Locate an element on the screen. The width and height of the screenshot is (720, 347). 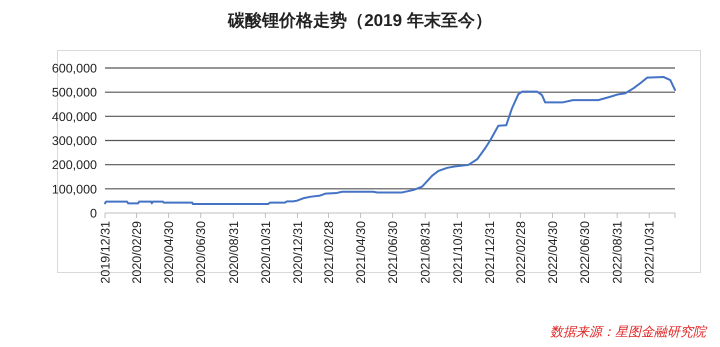
y-tick-label: 600,000 is located at coordinates (75, 69).